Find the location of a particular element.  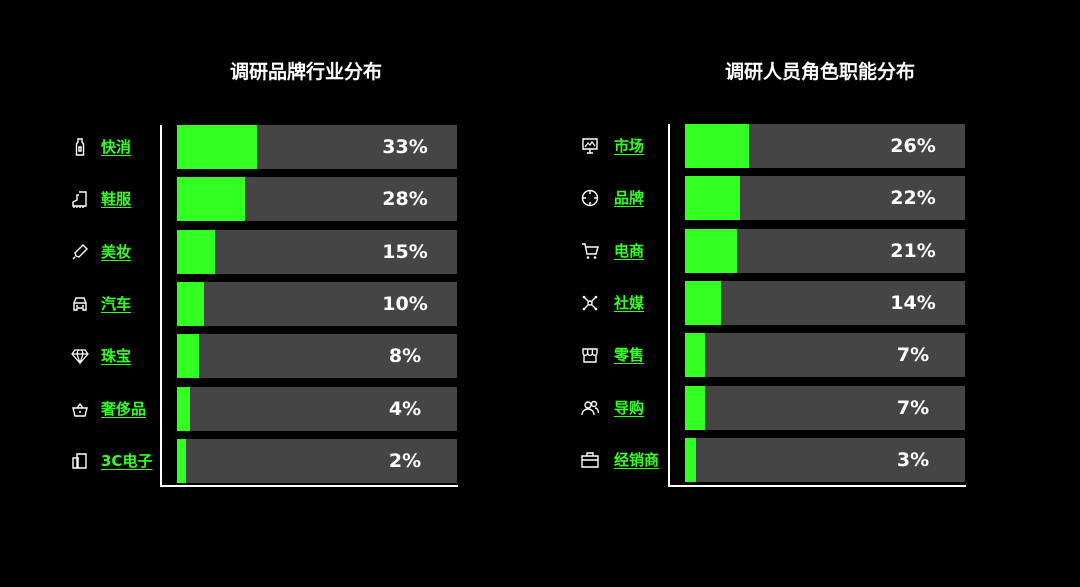

bar-row: 市场 26% is located at coordinates (540, 146).